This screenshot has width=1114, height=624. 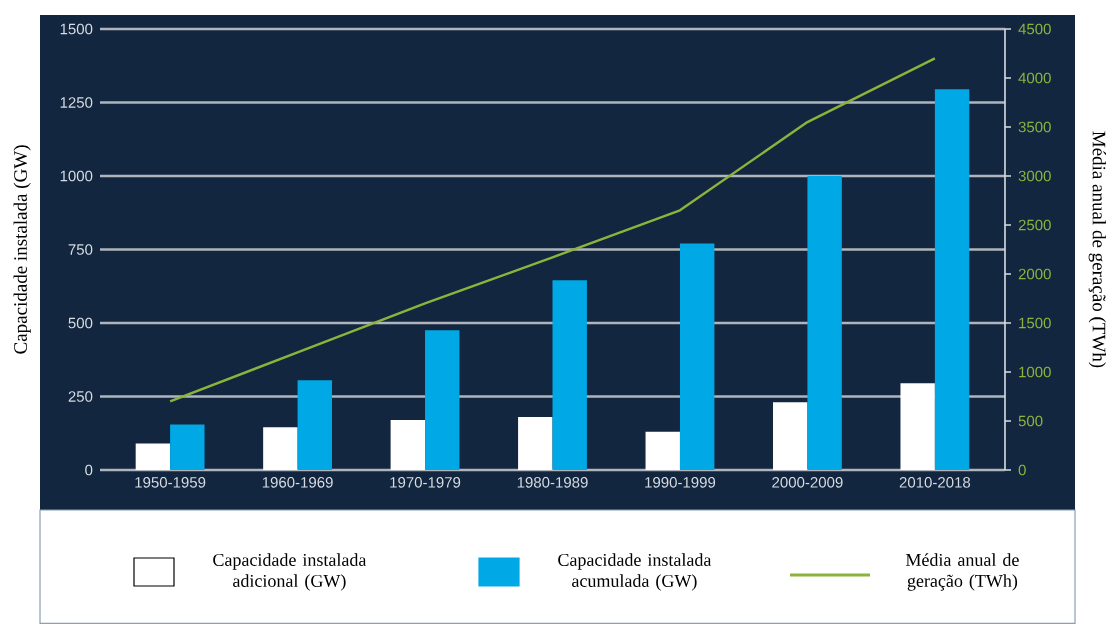 What do you see at coordinates (1034, 78) in the screenshot?
I see `y2-tick-label: 4000` at bounding box center [1034, 78].